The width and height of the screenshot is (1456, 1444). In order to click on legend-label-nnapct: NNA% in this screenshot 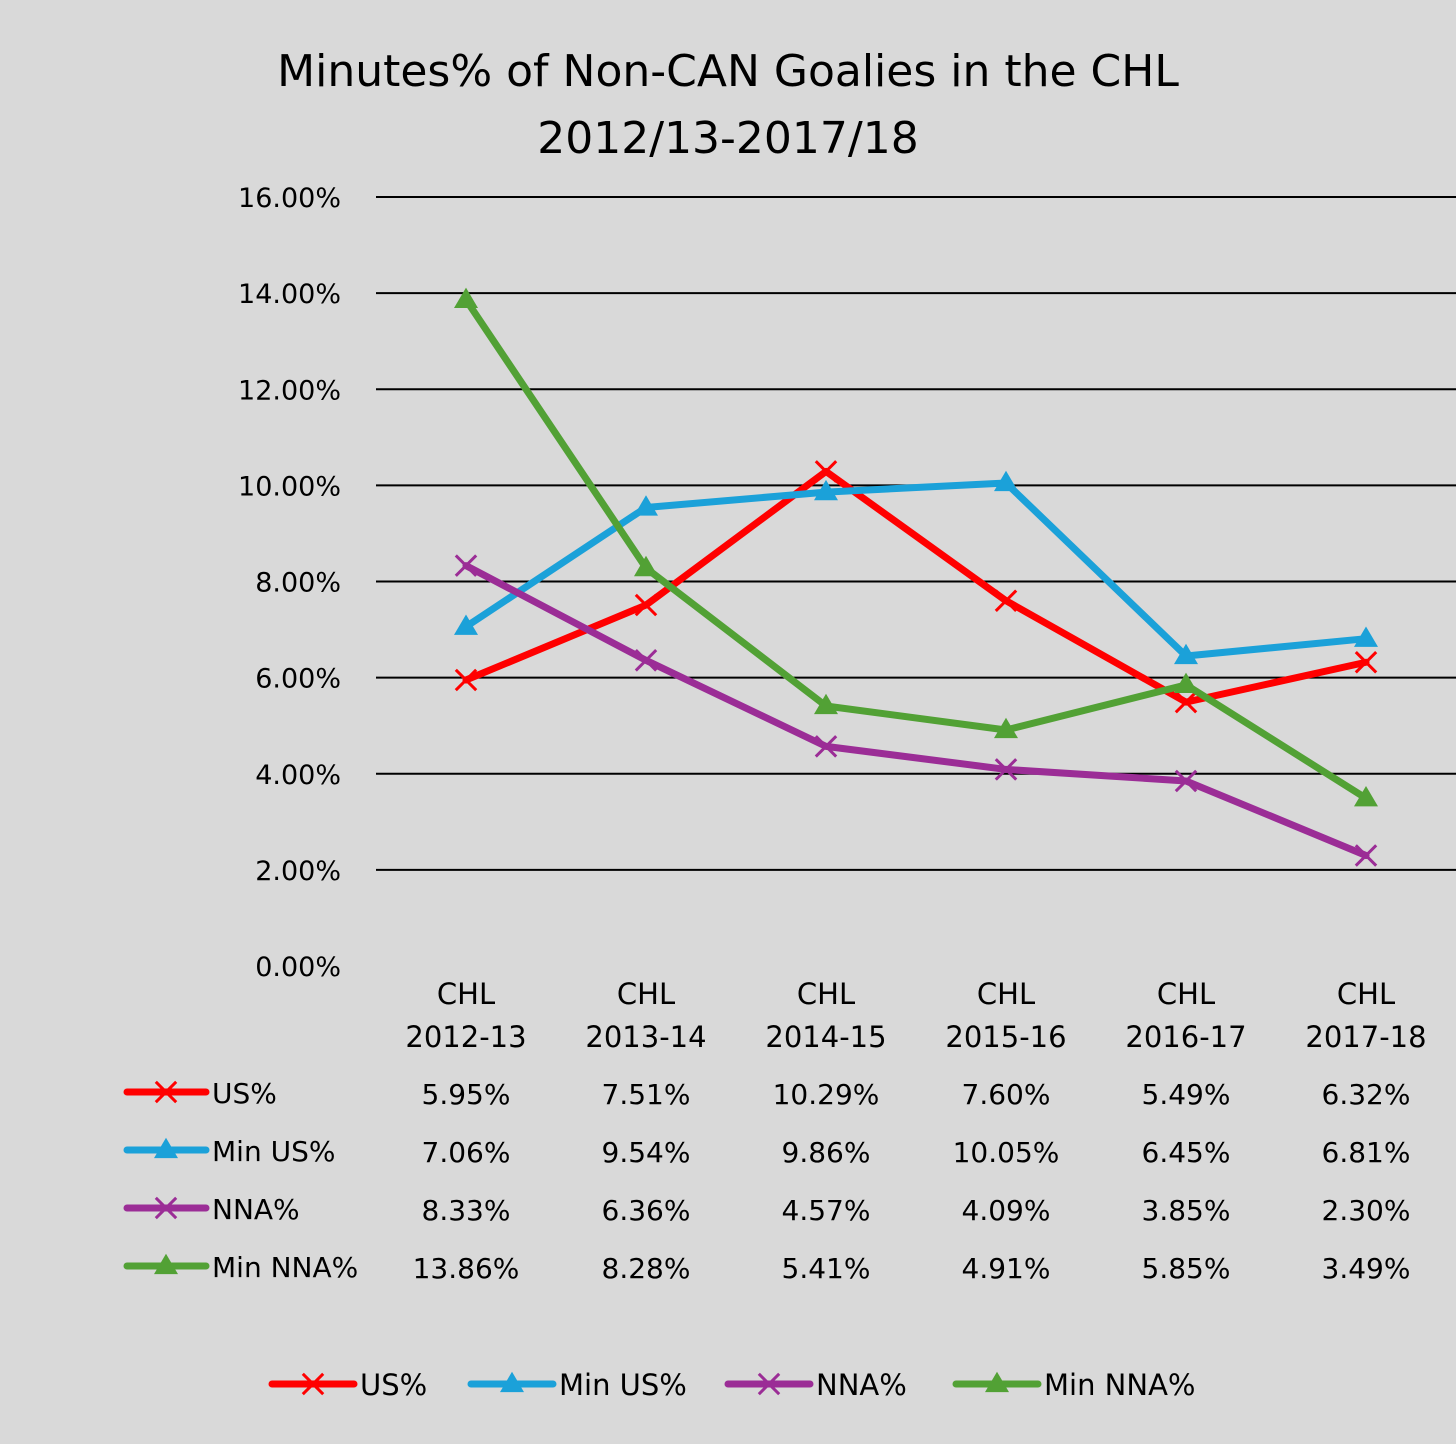, I will do `click(861, 1385)`.